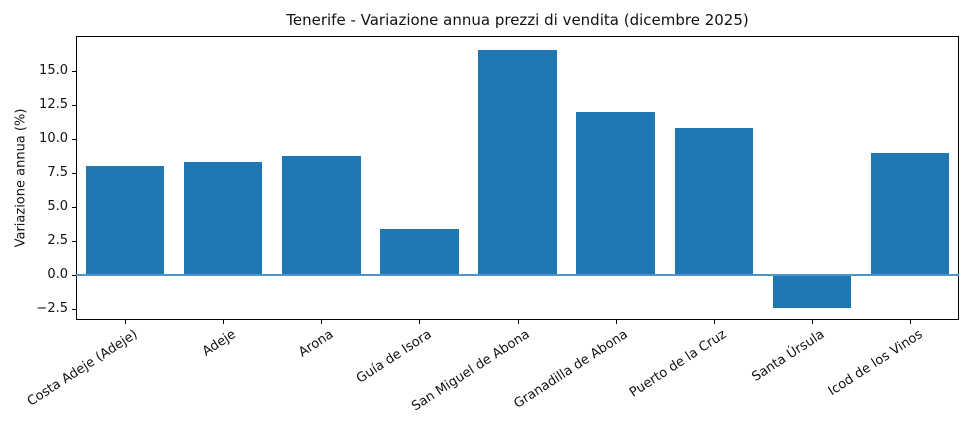 The image size is (975, 439). Describe the element at coordinates (57, 275) in the screenshot. I see `y-tick-label: 0.0` at that location.